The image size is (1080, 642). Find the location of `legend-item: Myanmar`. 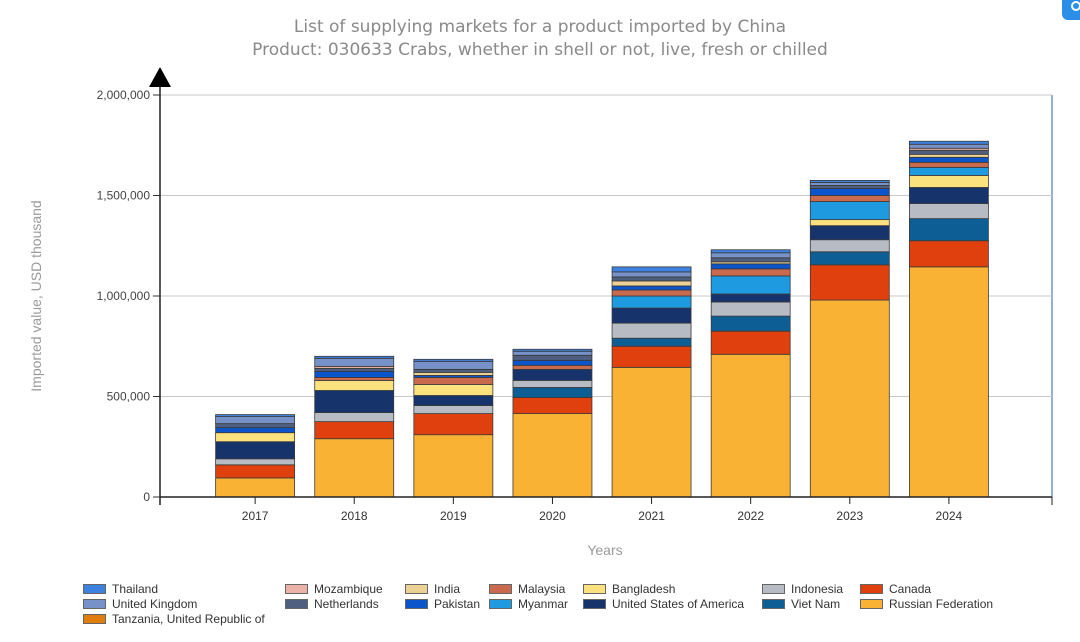

legend-item: Myanmar is located at coordinates (528, 603).